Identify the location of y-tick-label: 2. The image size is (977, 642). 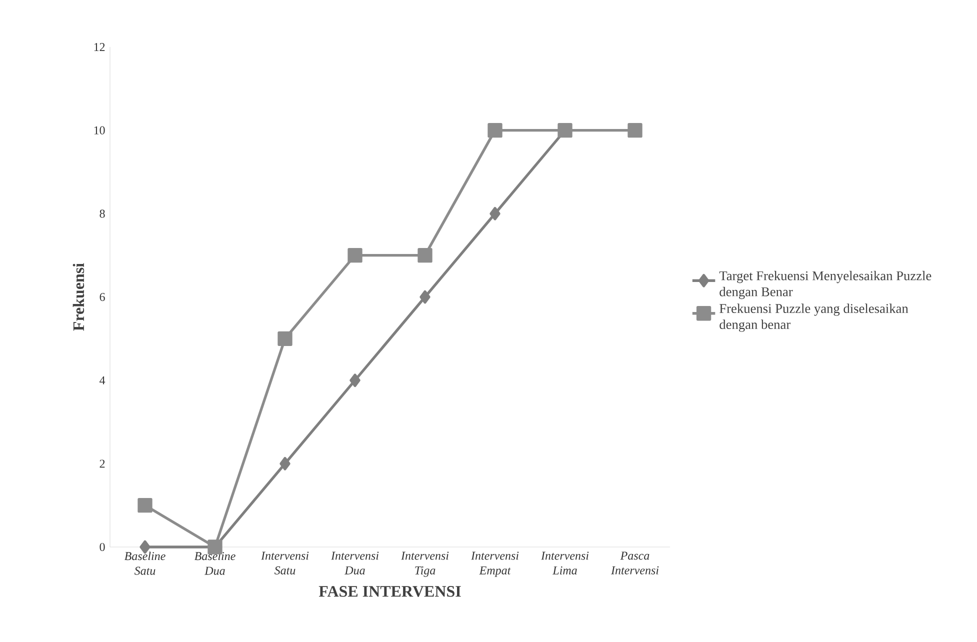
(102, 464).